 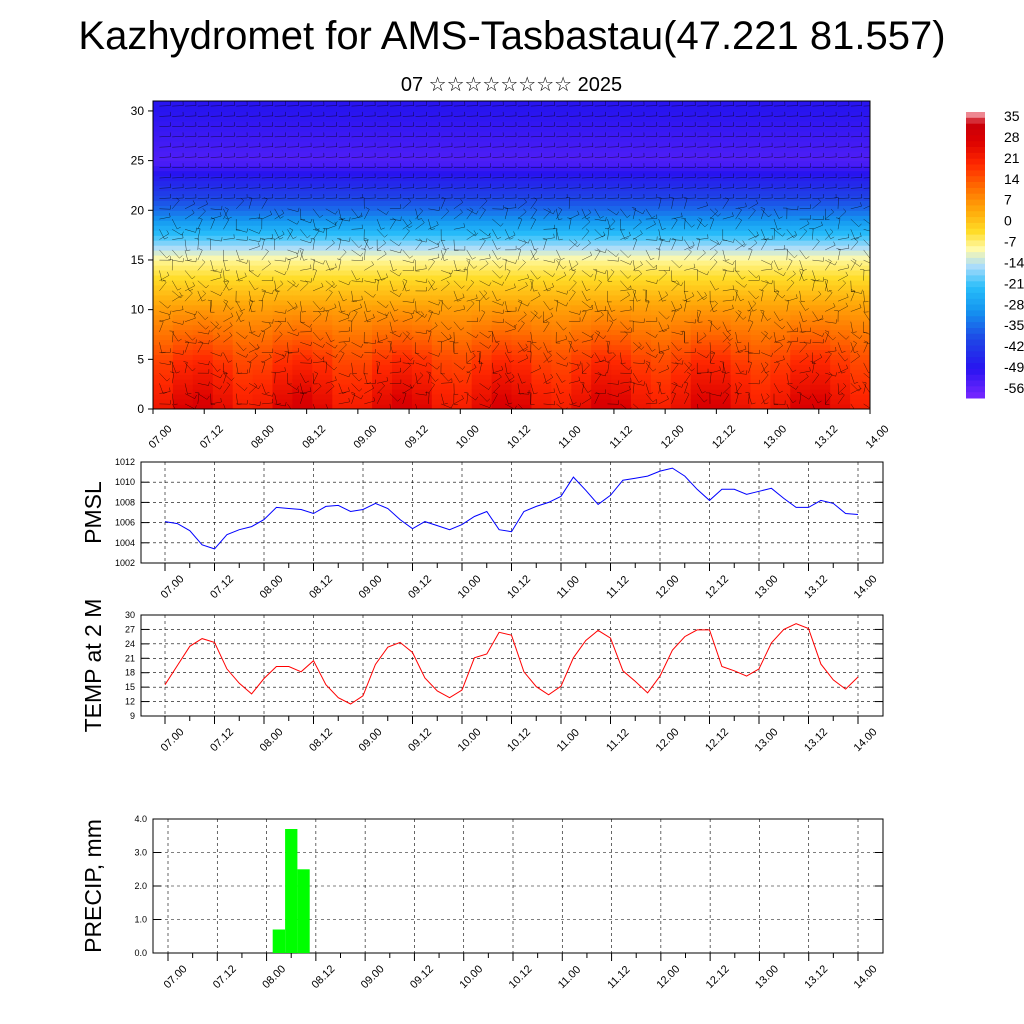 I want to click on colorbar-label: -42, so click(x=1014, y=346).